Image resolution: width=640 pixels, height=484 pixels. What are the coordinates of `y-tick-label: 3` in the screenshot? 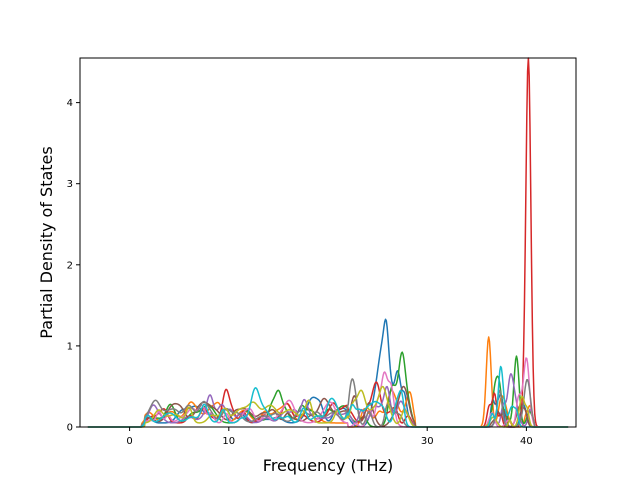 It's located at (70, 184).